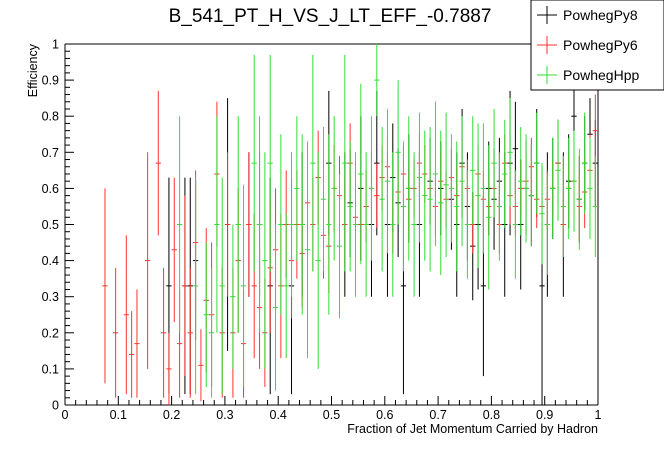 Image resolution: width=664 pixels, height=450 pixels. What do you see at coordinates (331, 400) in the screenshot?
I see `x-axis-ticks` at bounding box center [331, 400].